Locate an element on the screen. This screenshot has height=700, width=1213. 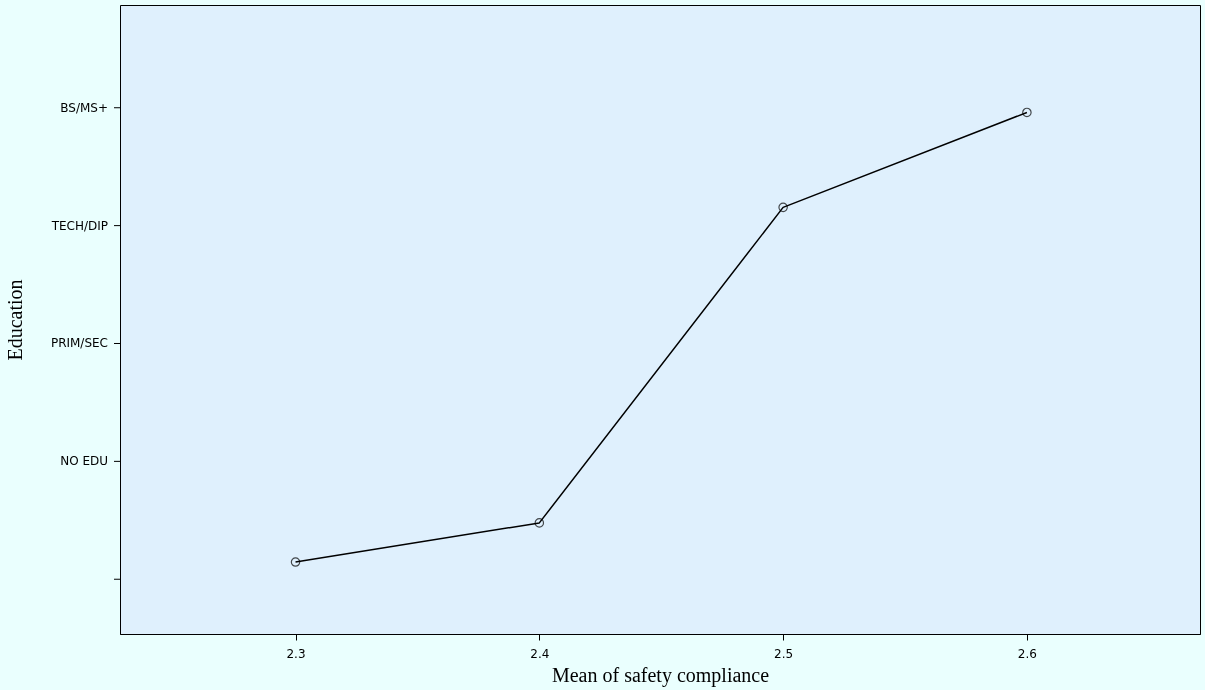
text: NO EDU is located at coordinates (84, 461).